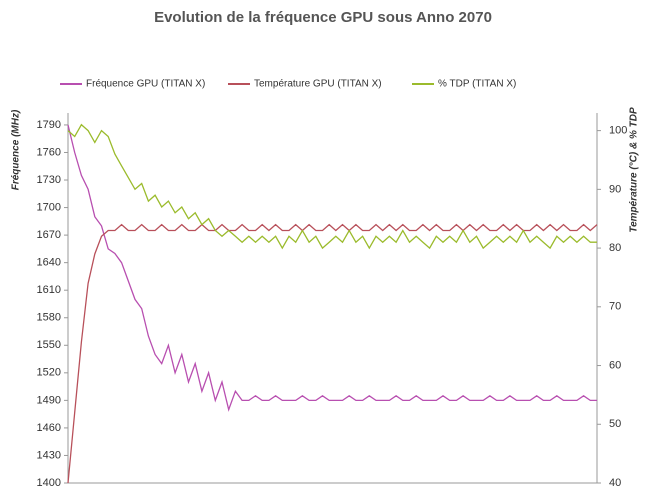 This screenshot has height=498, width=646. What do you see at coordinates (634, 170) in the screenshot?
I see `y2-axis-title: Température (°C) & % TDP` at bounding box center [634, 170].